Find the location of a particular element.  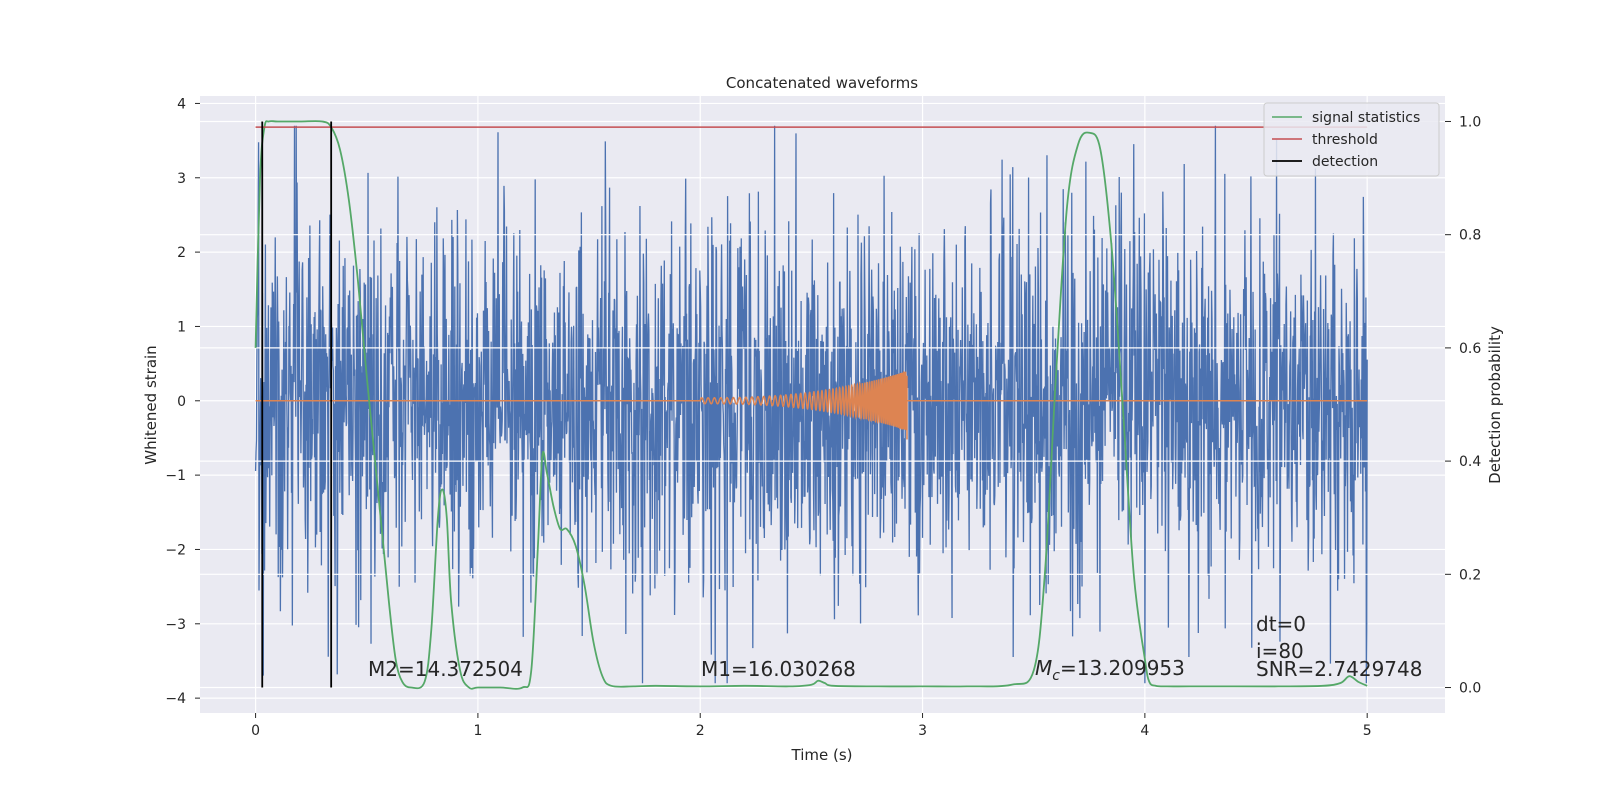

annotation-mc-value: =13.209953 is located at coordinates (1122, 668).